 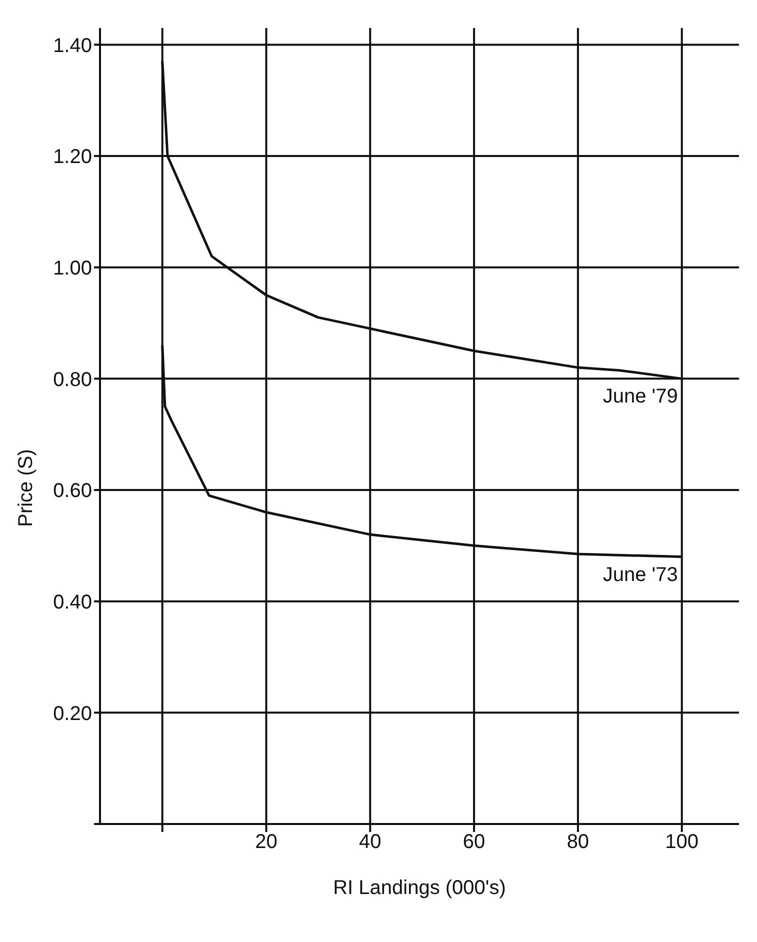 What do you see at coordinates (640, 397) in the screenshot?
I see `series-label: June '79` at bounding box center [640, 397].